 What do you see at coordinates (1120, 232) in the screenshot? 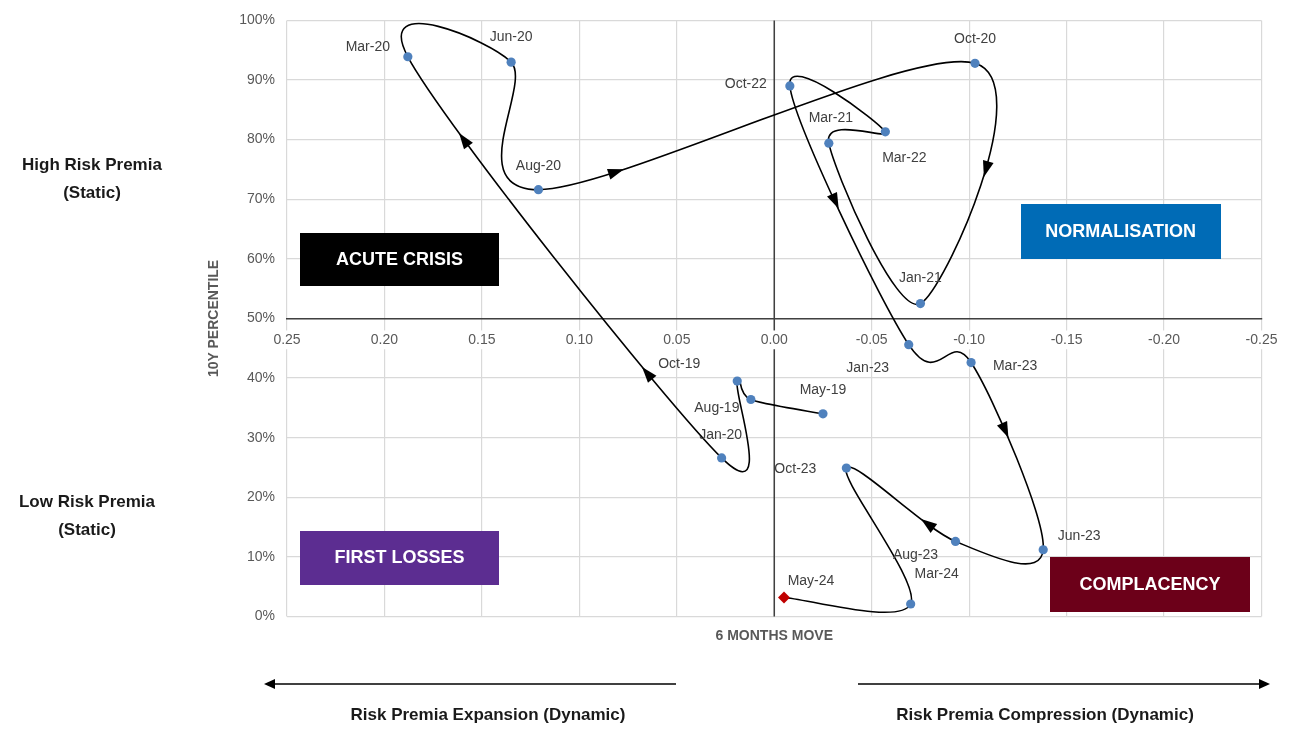
I see `annotation: NORMALISATION` at bounding box center [1120, 232].